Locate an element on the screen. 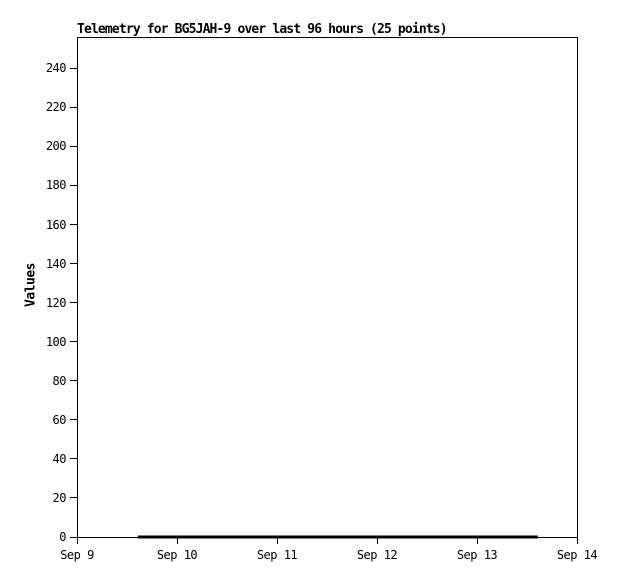  y-tick-label: 180 is located at coordinates (56, 185).